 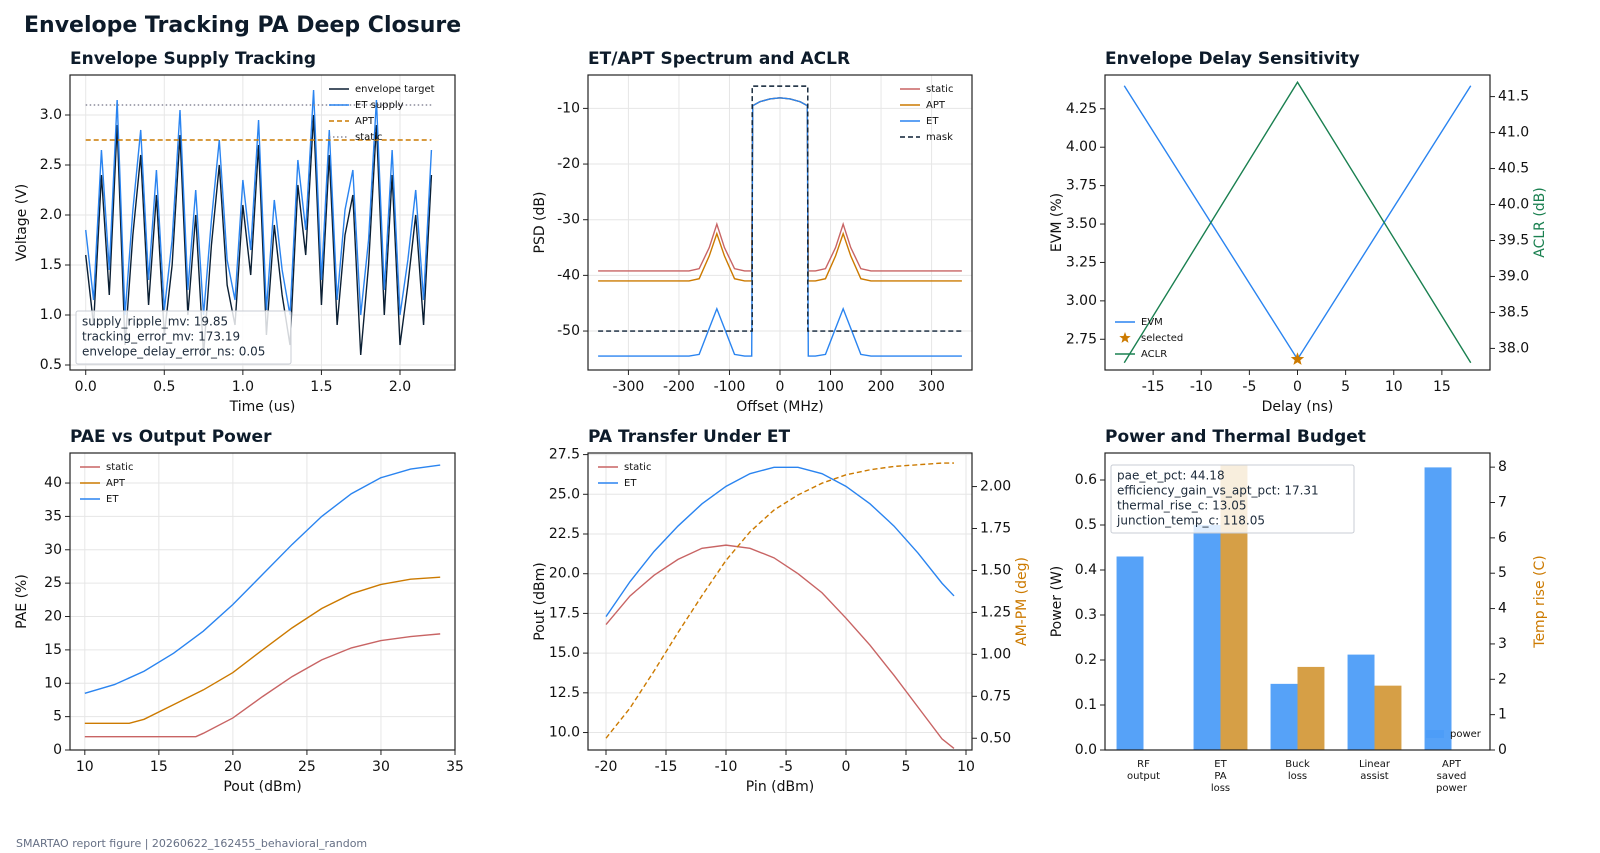 I want to click on panel-title: Envelope Delay Sensitivity, so click(x=1232, y=59).